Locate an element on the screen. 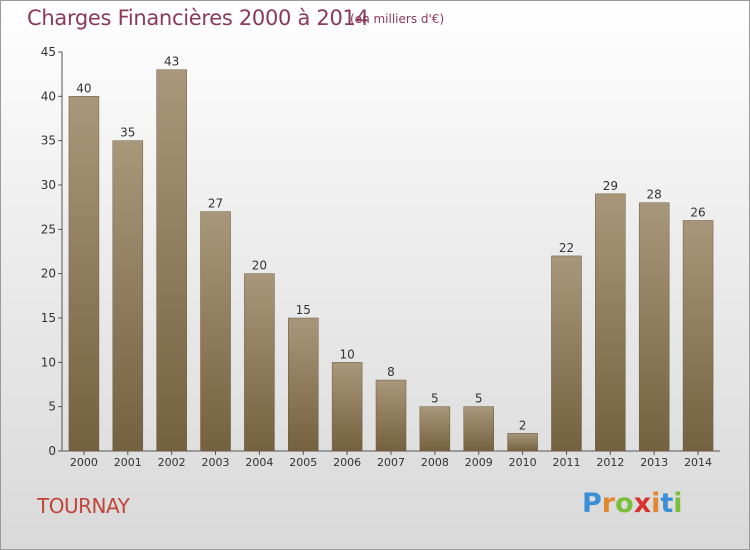 The height and width of the screenshot is (550, 750). y-tick-label: 25 is located at coordinates (48, 229).